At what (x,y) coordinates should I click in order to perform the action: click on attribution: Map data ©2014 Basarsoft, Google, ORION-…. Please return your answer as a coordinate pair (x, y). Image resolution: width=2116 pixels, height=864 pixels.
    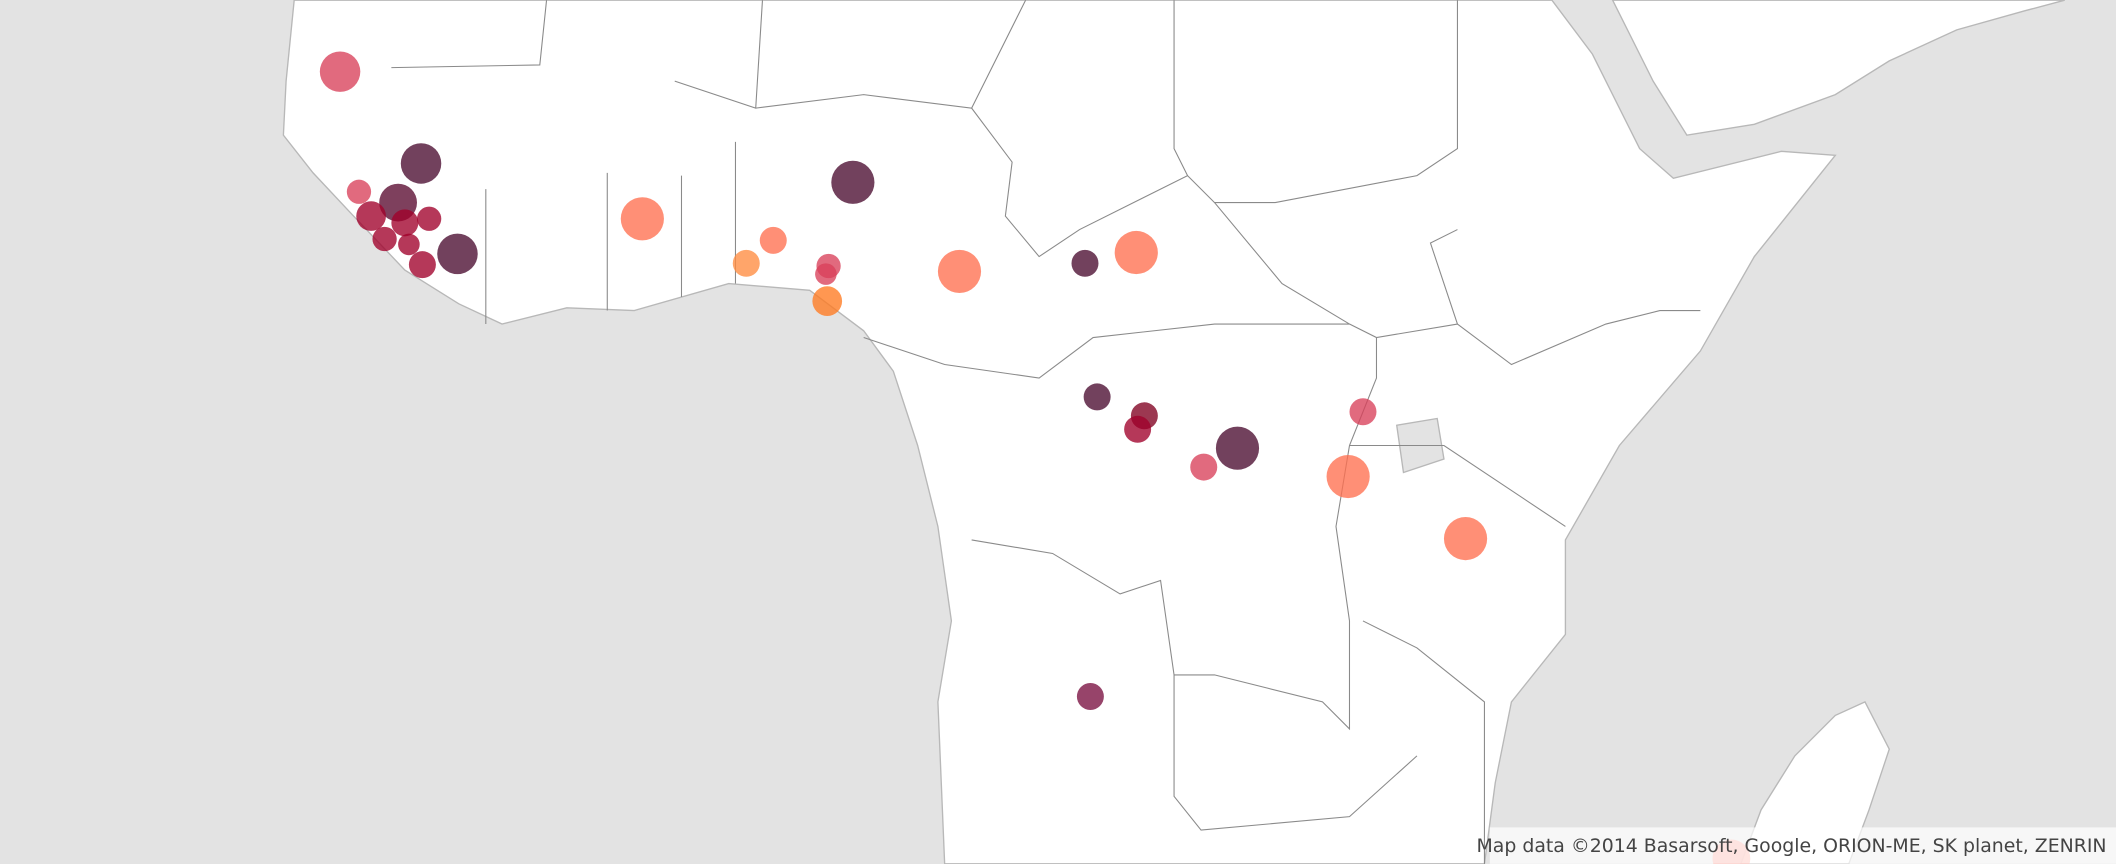
    Looking at the image, I should click on (1792, 846).